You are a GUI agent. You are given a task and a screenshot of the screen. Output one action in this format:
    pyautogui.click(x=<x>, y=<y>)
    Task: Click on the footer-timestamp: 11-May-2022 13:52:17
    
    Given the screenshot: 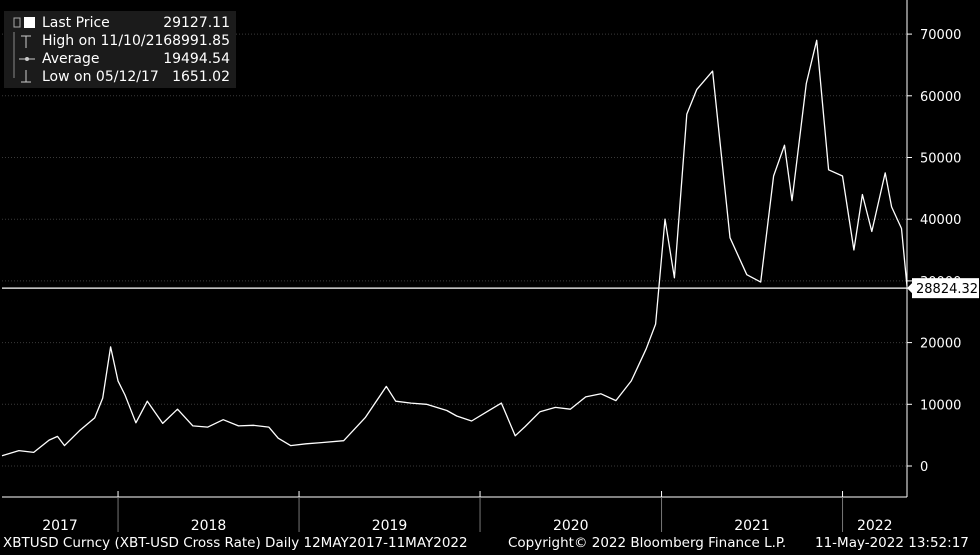 What is the action you would take?
    pyautogui.click(x=892, y=543)
    